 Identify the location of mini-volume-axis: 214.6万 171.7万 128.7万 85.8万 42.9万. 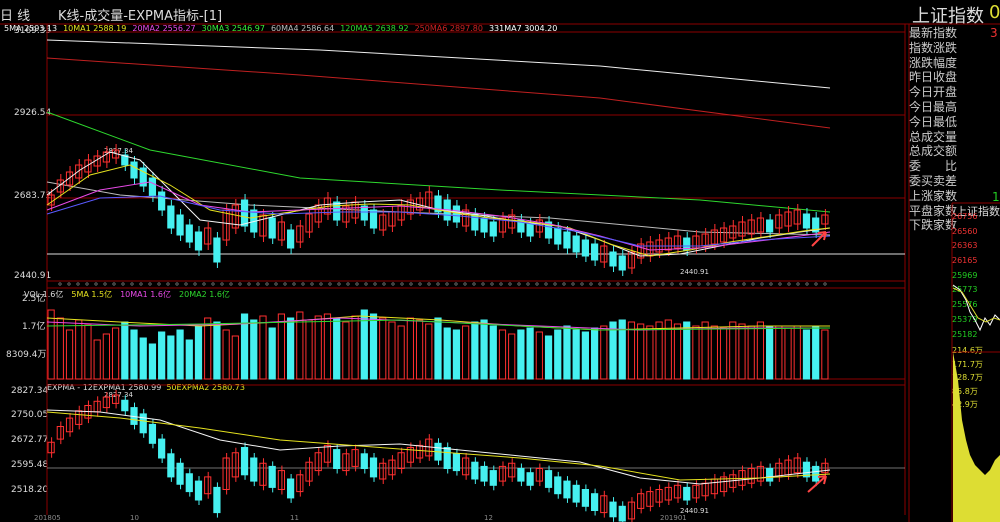
(967, 379).